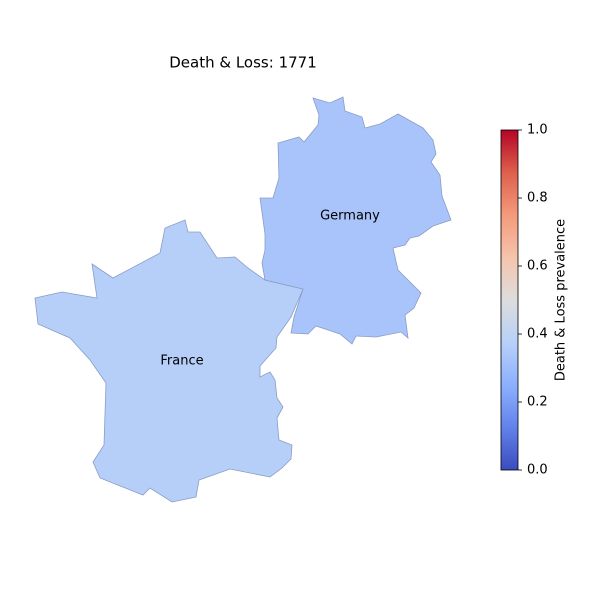 The width and height of the screenshot is (600, 600). I want to click on colorbar-tick-label: 1.0, so click(537, 130).